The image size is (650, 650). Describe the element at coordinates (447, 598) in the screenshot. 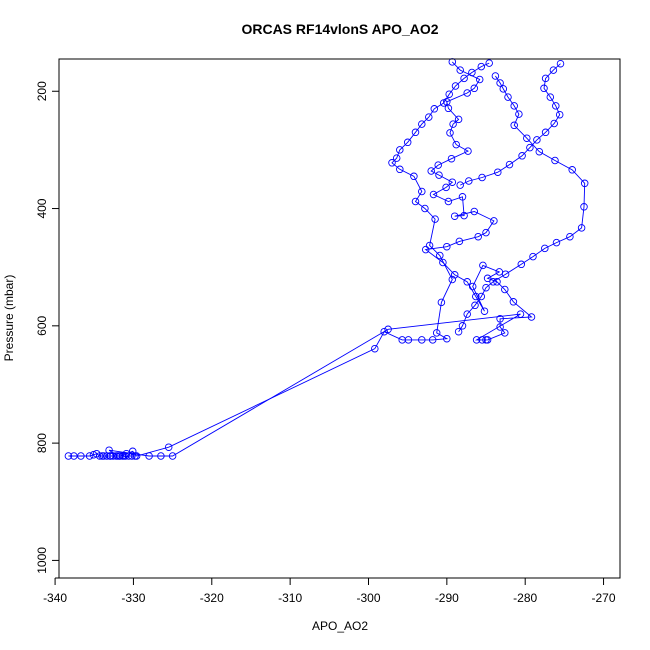

I see `x-tick-label: -290` at that location.